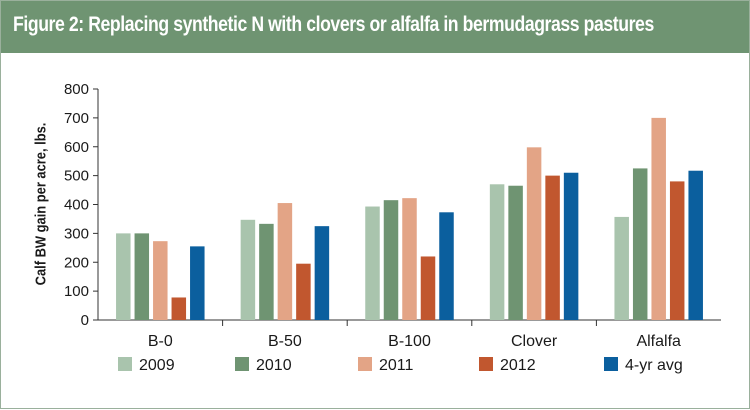  What do you see at coordinates (76, 205) in the screenshot?
I see `y-tick-label: 400` at bounding box center [76, 205].